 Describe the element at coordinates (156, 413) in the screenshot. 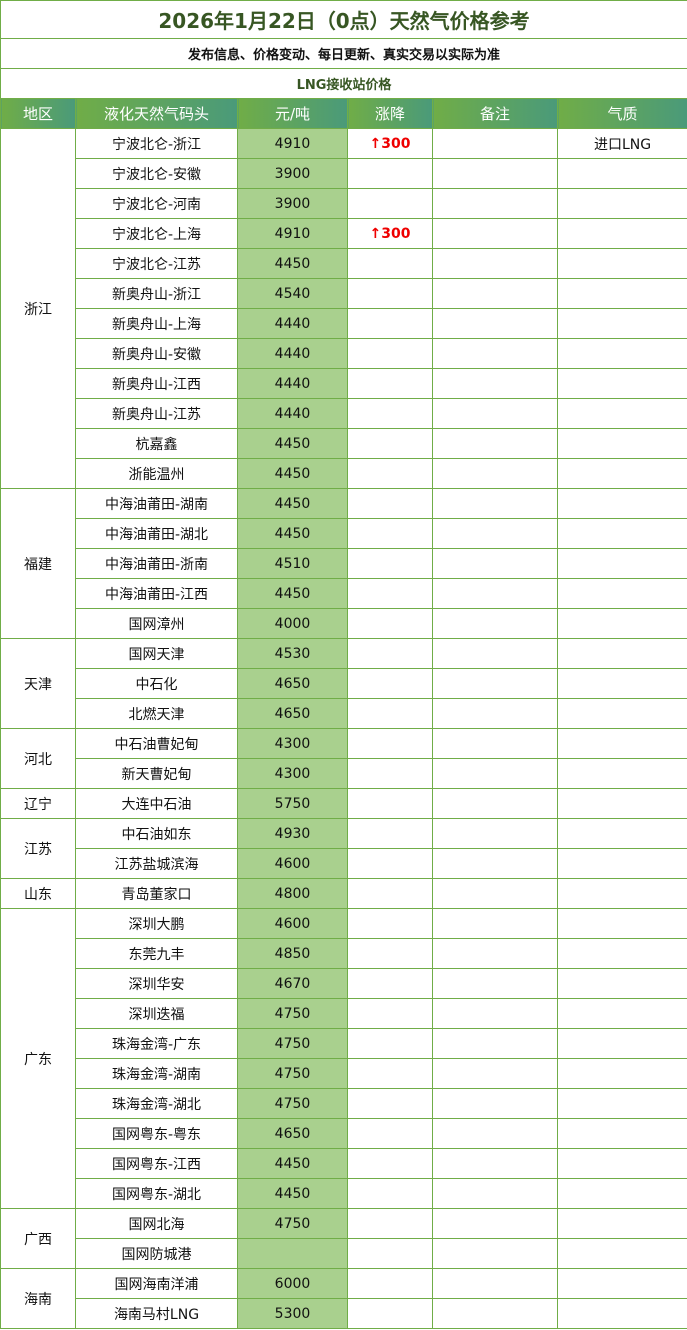

I see `terminal-cell: 新奥舟山-江苏` at that location.